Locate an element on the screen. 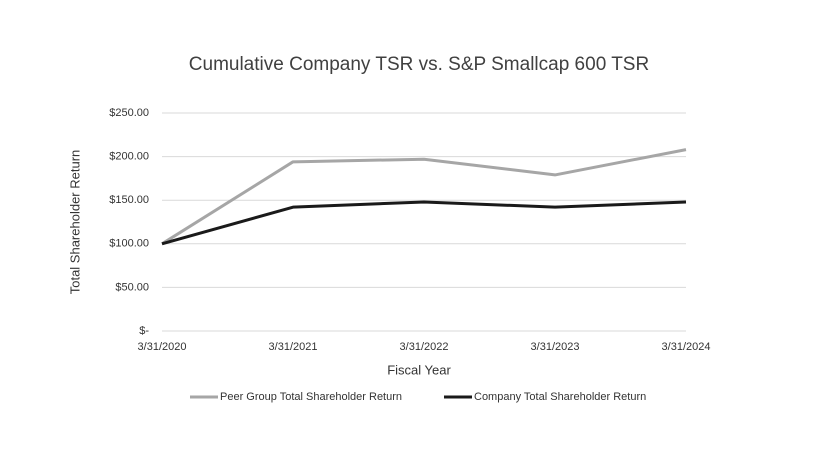 This screenshot has height=470, width=838. y-tick-label: $100.00 is located at coordinates (129, 244).